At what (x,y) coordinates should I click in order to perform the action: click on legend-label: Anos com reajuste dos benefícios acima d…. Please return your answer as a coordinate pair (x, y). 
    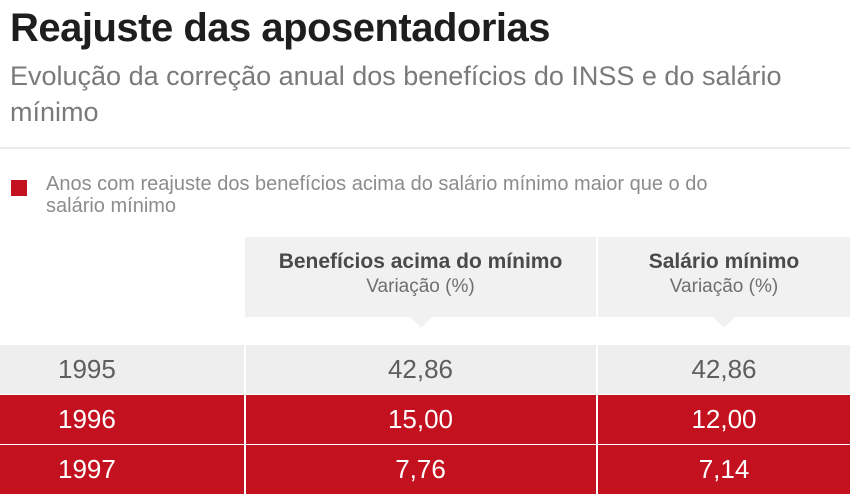
    Looking at the image, I should click on (377, 195).